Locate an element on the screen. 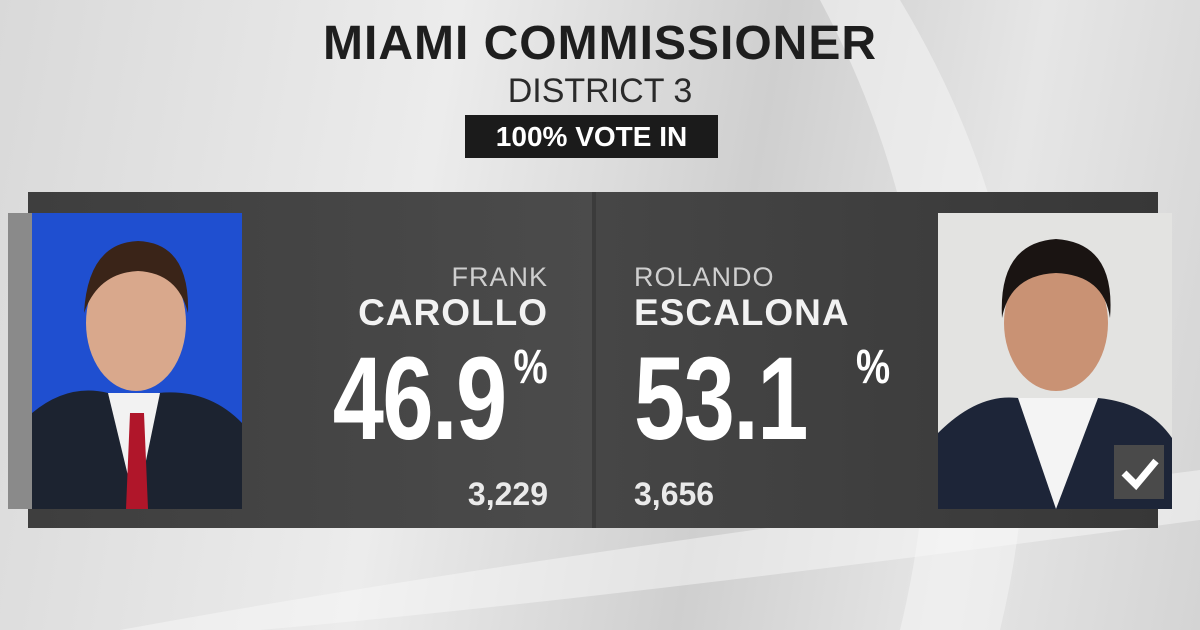 This screenshot has height=630, width=1200. winner-check-box is located at coordinates (1139, 472).